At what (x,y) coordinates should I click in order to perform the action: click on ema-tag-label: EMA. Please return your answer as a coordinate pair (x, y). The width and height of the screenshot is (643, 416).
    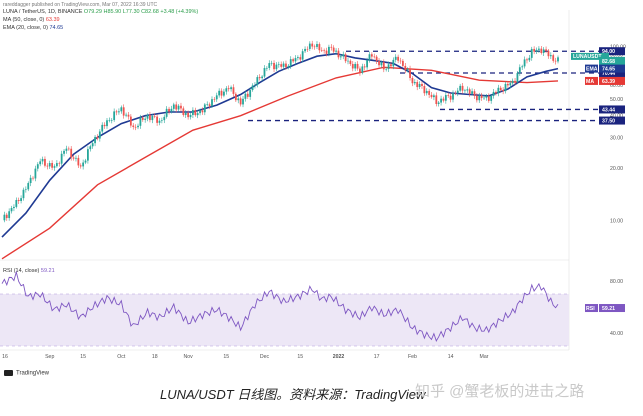
    Looking at the image, I should click on (592, 70).